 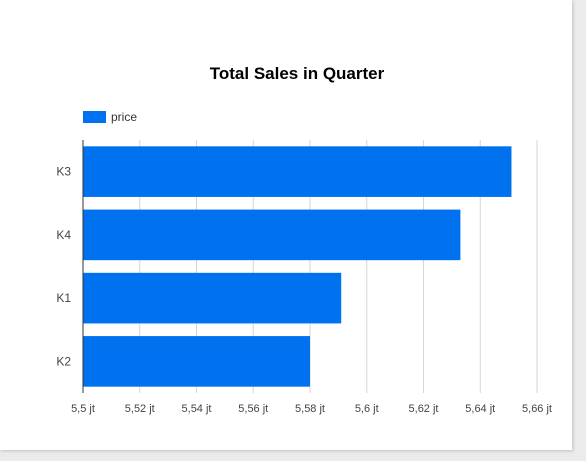 What do you see at coordinates (63, 361) in the screenshot?
I see `y-category-label: K2` at bounding box center [63, 361].